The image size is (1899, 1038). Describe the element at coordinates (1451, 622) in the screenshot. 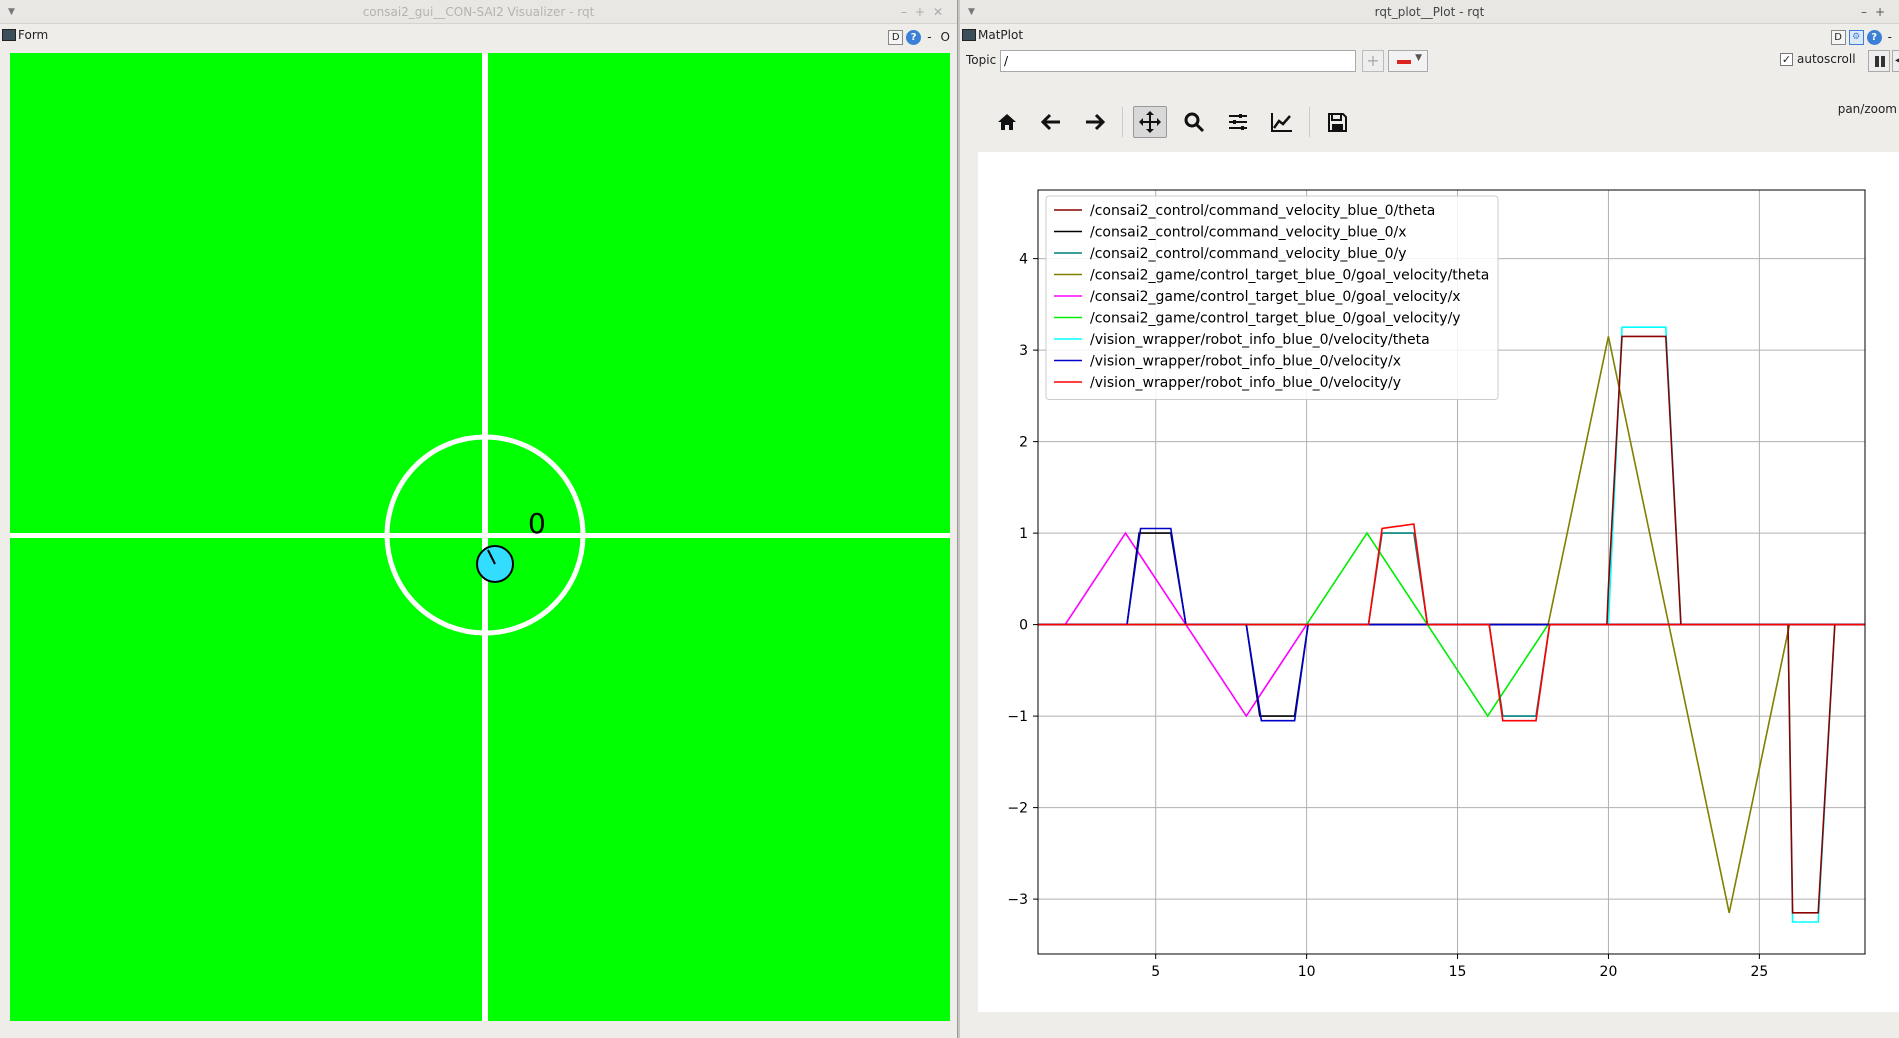

I see `series-line` at that location.